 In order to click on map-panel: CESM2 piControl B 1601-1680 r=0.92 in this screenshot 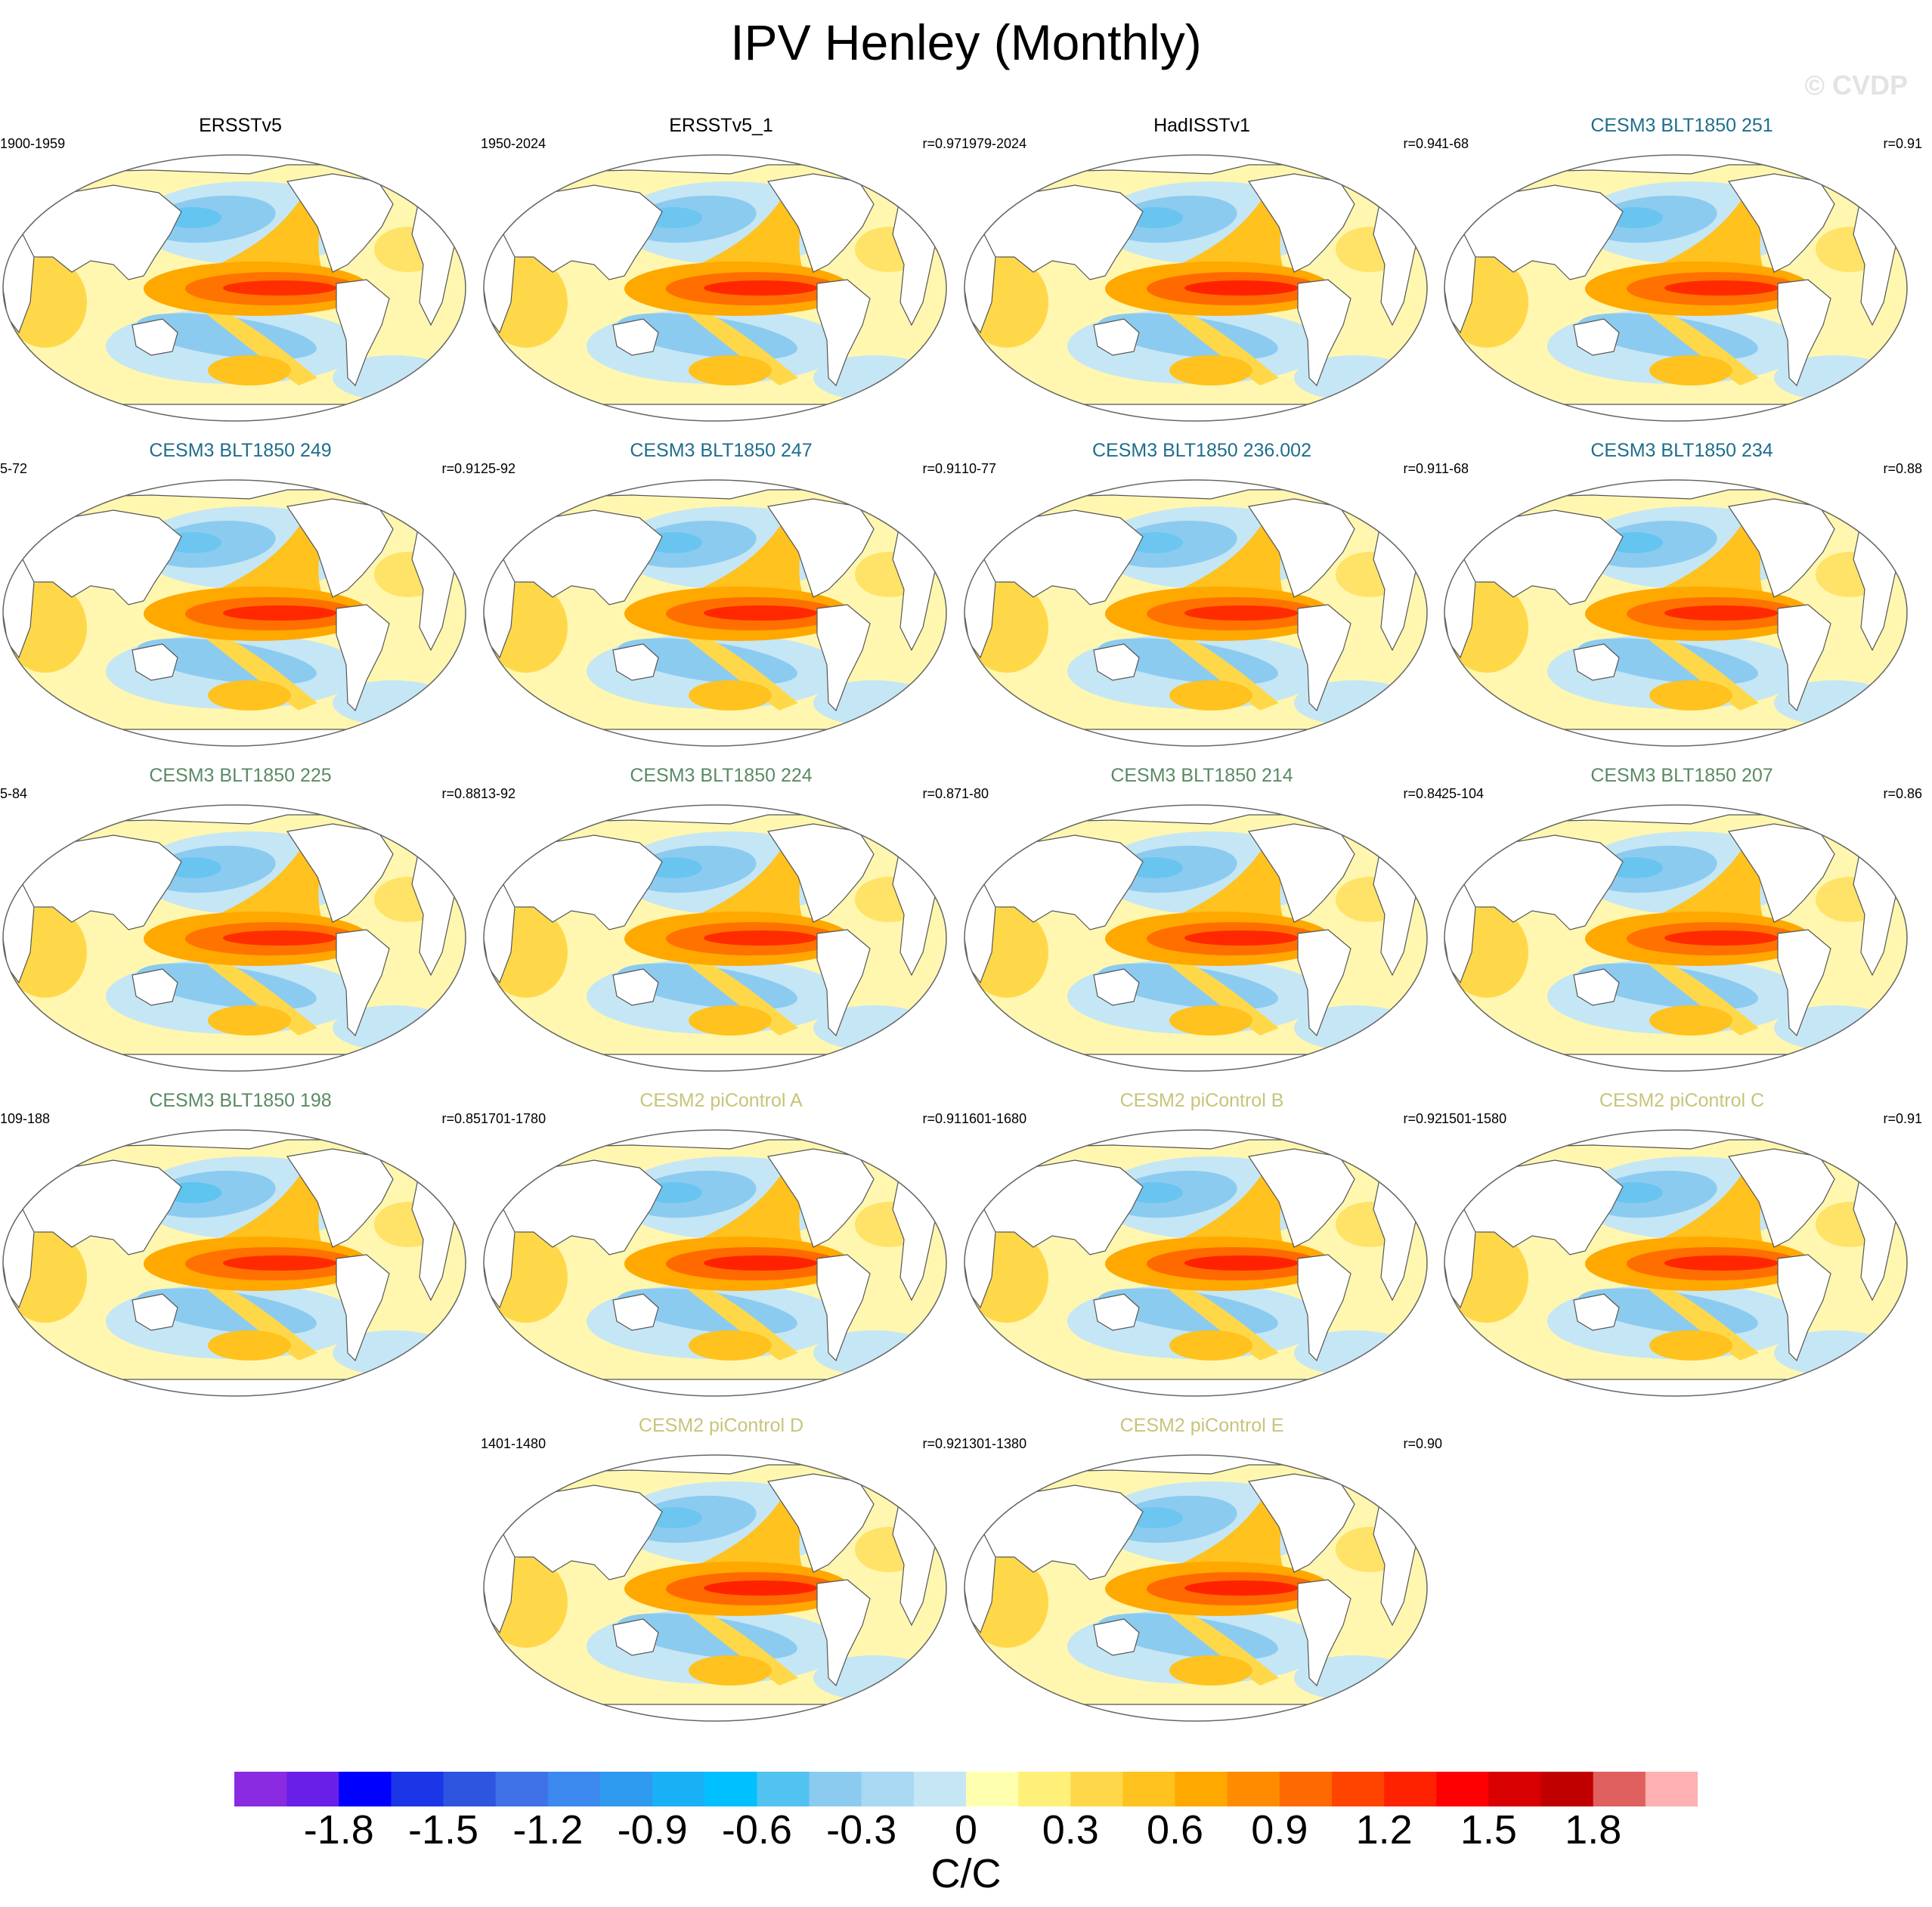, I will do `click(1201, 1245)`.